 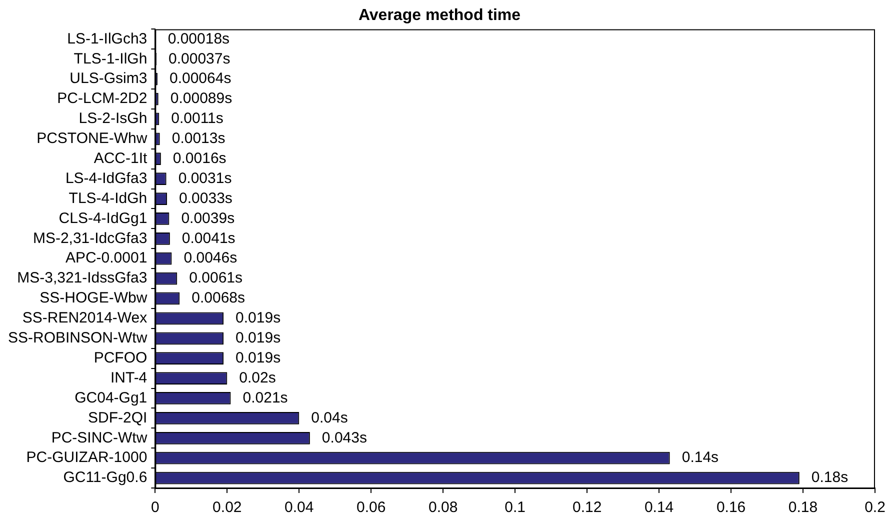 What do you see at coordinates (90, 238) in the screenshot?
I see `y-tick-label: MS-2,31-IdcGfa3` at bounding box center [90, 238].